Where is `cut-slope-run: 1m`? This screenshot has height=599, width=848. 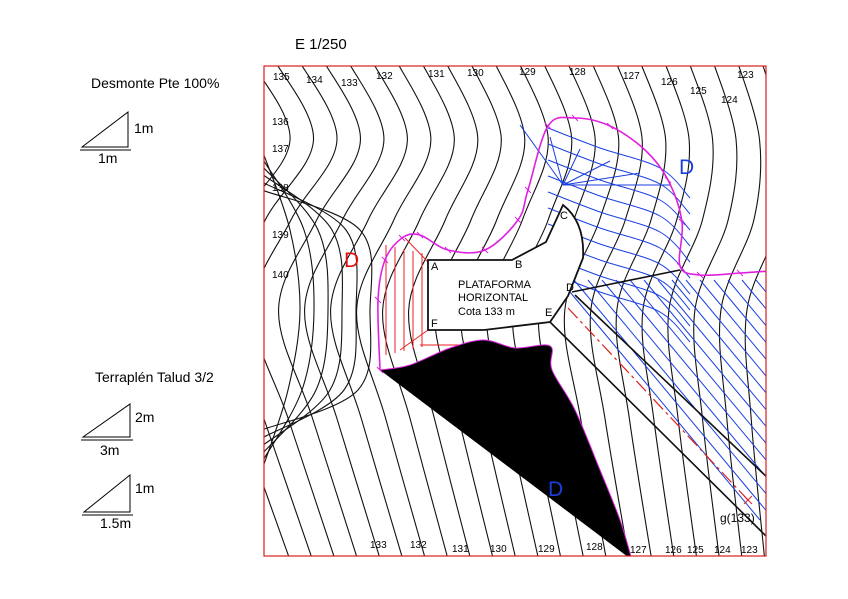 cut-slope-run: 1m is located at coordinates (107, 158).